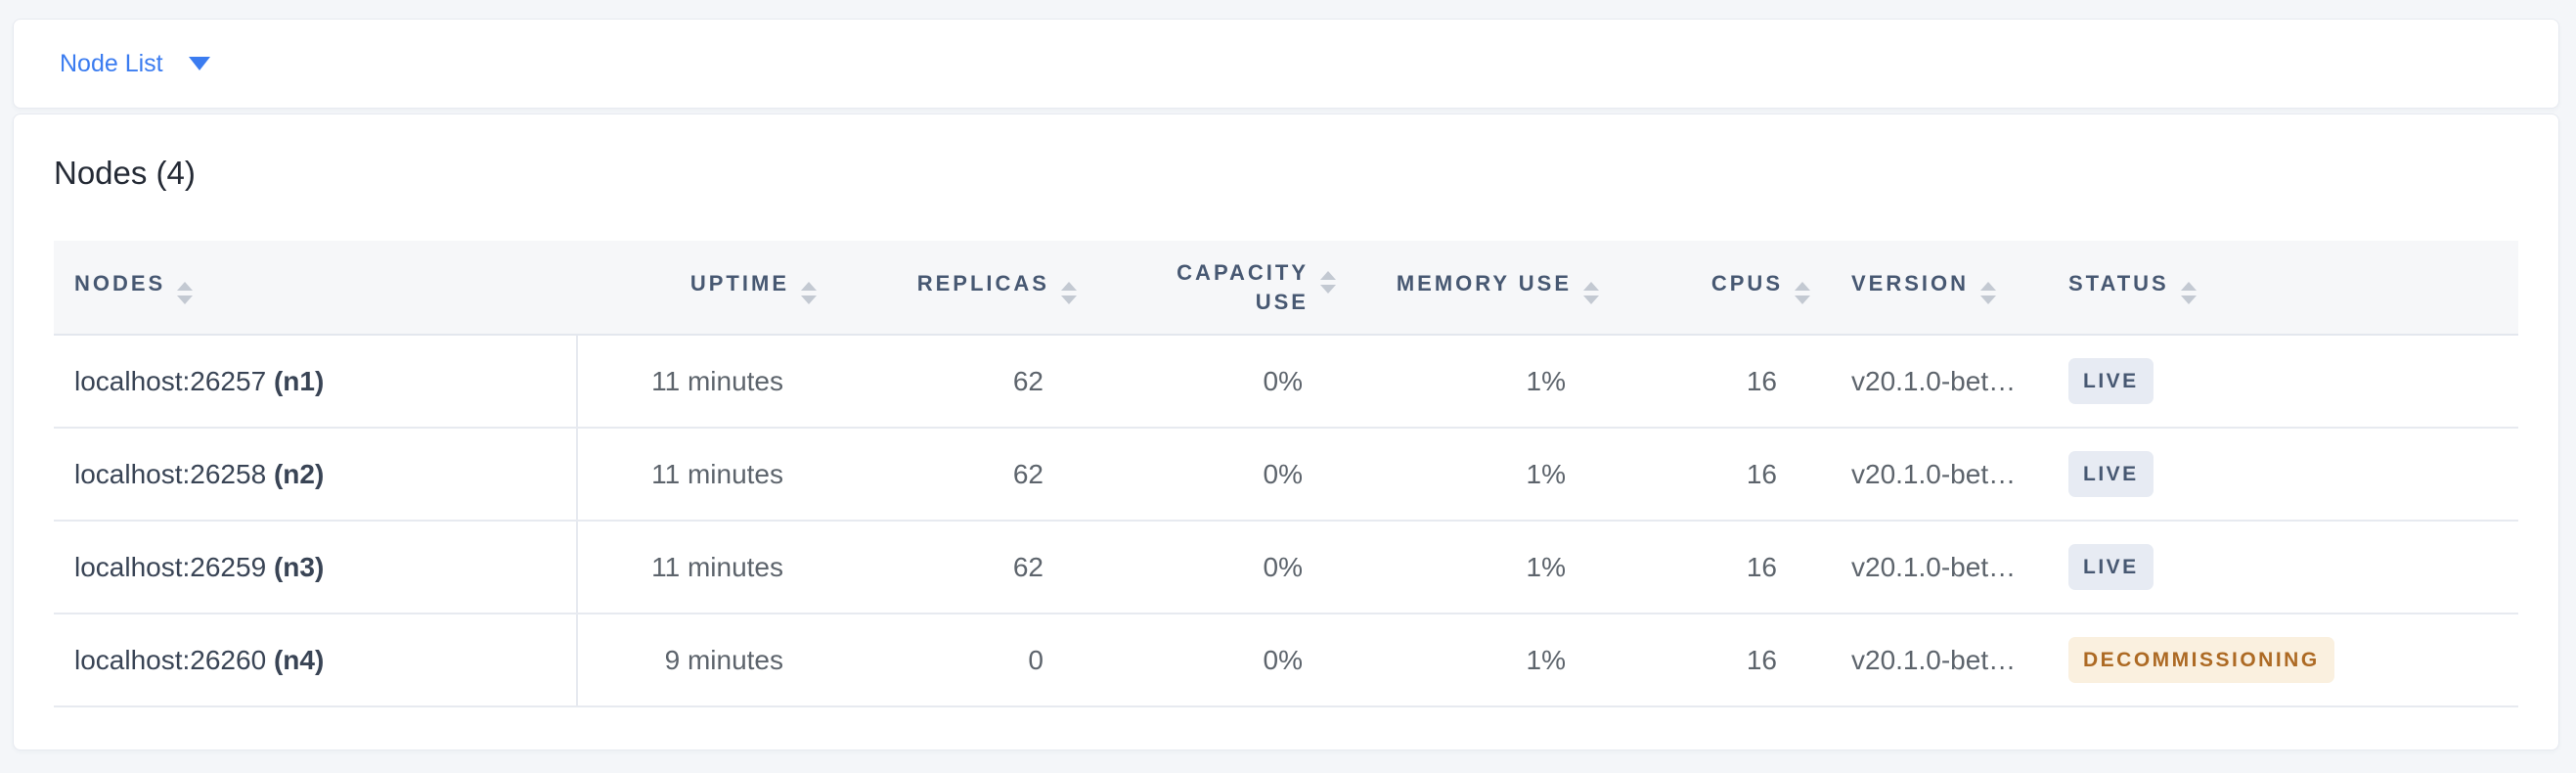 This screenshot has height=773, width=2576. What do you see at coordinates (702, 661) in the screenshot?
I see `uptime-cell: 9 minutes` at bounding box center [702, 661].